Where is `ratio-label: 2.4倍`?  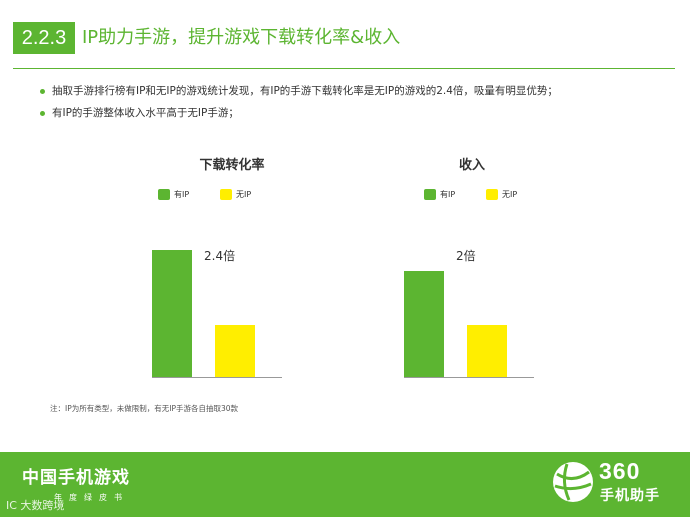 ratio-label: 2.4倍 is located at coordinates (220, 256).